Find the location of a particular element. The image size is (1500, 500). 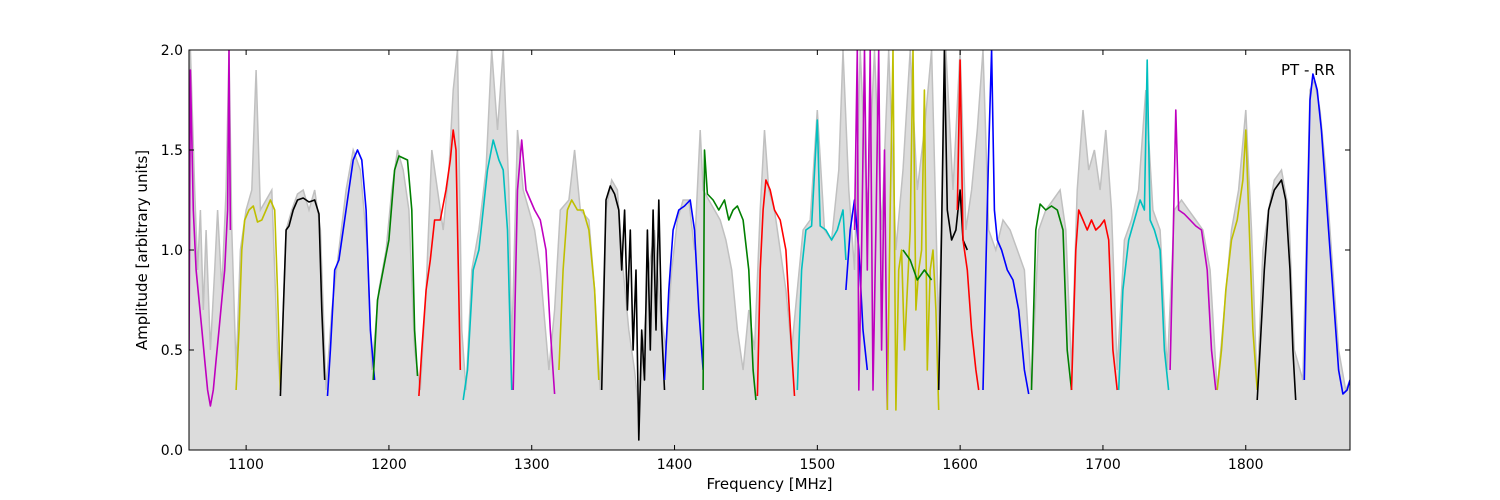

y-axis-label: Amplitude [arbitrary units] is located at coordinates (142, 250).